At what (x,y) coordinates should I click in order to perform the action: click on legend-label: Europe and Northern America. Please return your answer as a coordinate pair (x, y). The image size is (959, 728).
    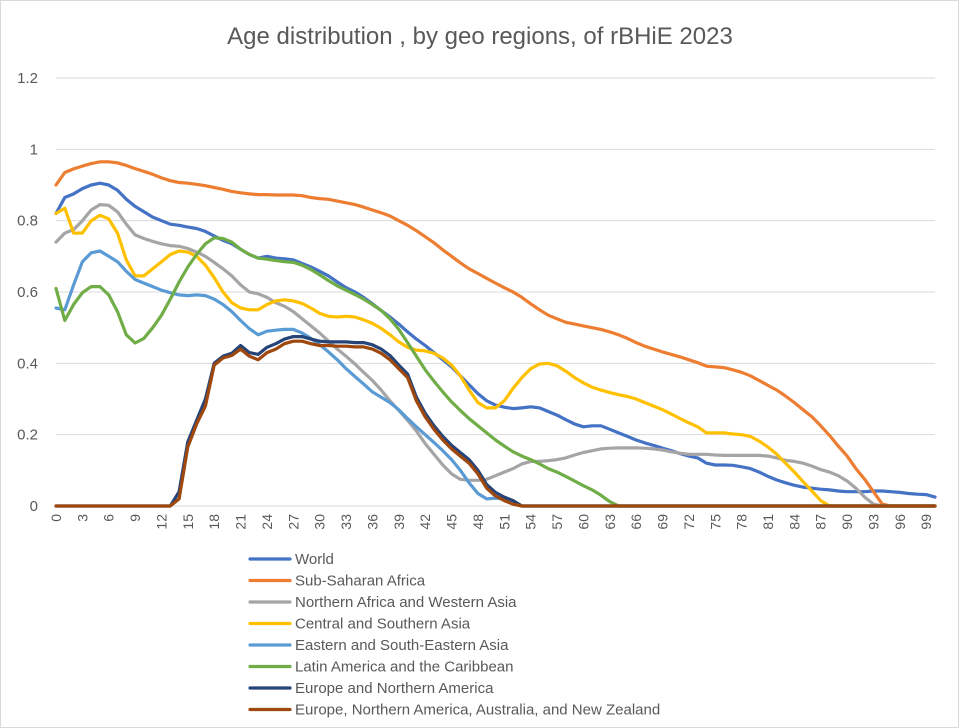
    Looking at the image, I should click on (394, 688).